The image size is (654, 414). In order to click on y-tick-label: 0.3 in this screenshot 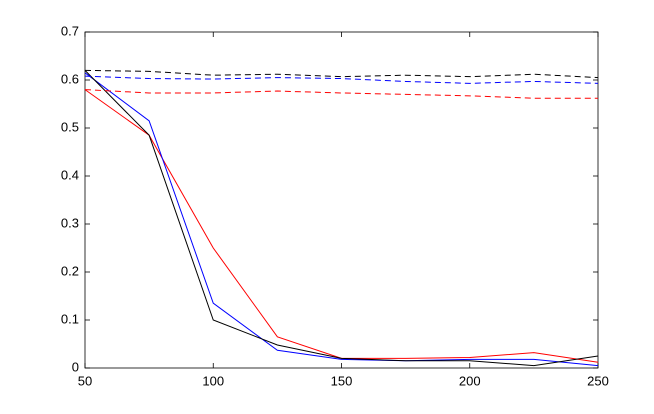, I will do `click(70, 222)`.